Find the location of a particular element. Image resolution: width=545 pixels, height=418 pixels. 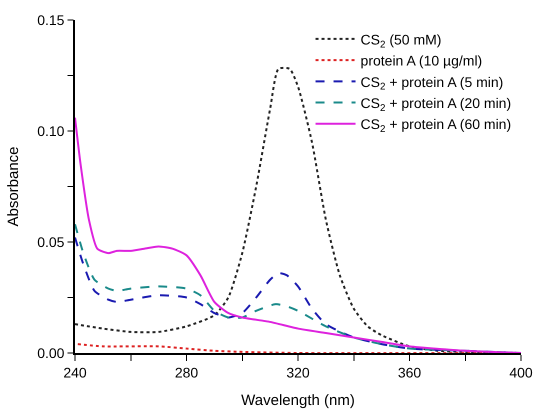

y-tick-label: 0.00 is located at coordinates (51, 352).